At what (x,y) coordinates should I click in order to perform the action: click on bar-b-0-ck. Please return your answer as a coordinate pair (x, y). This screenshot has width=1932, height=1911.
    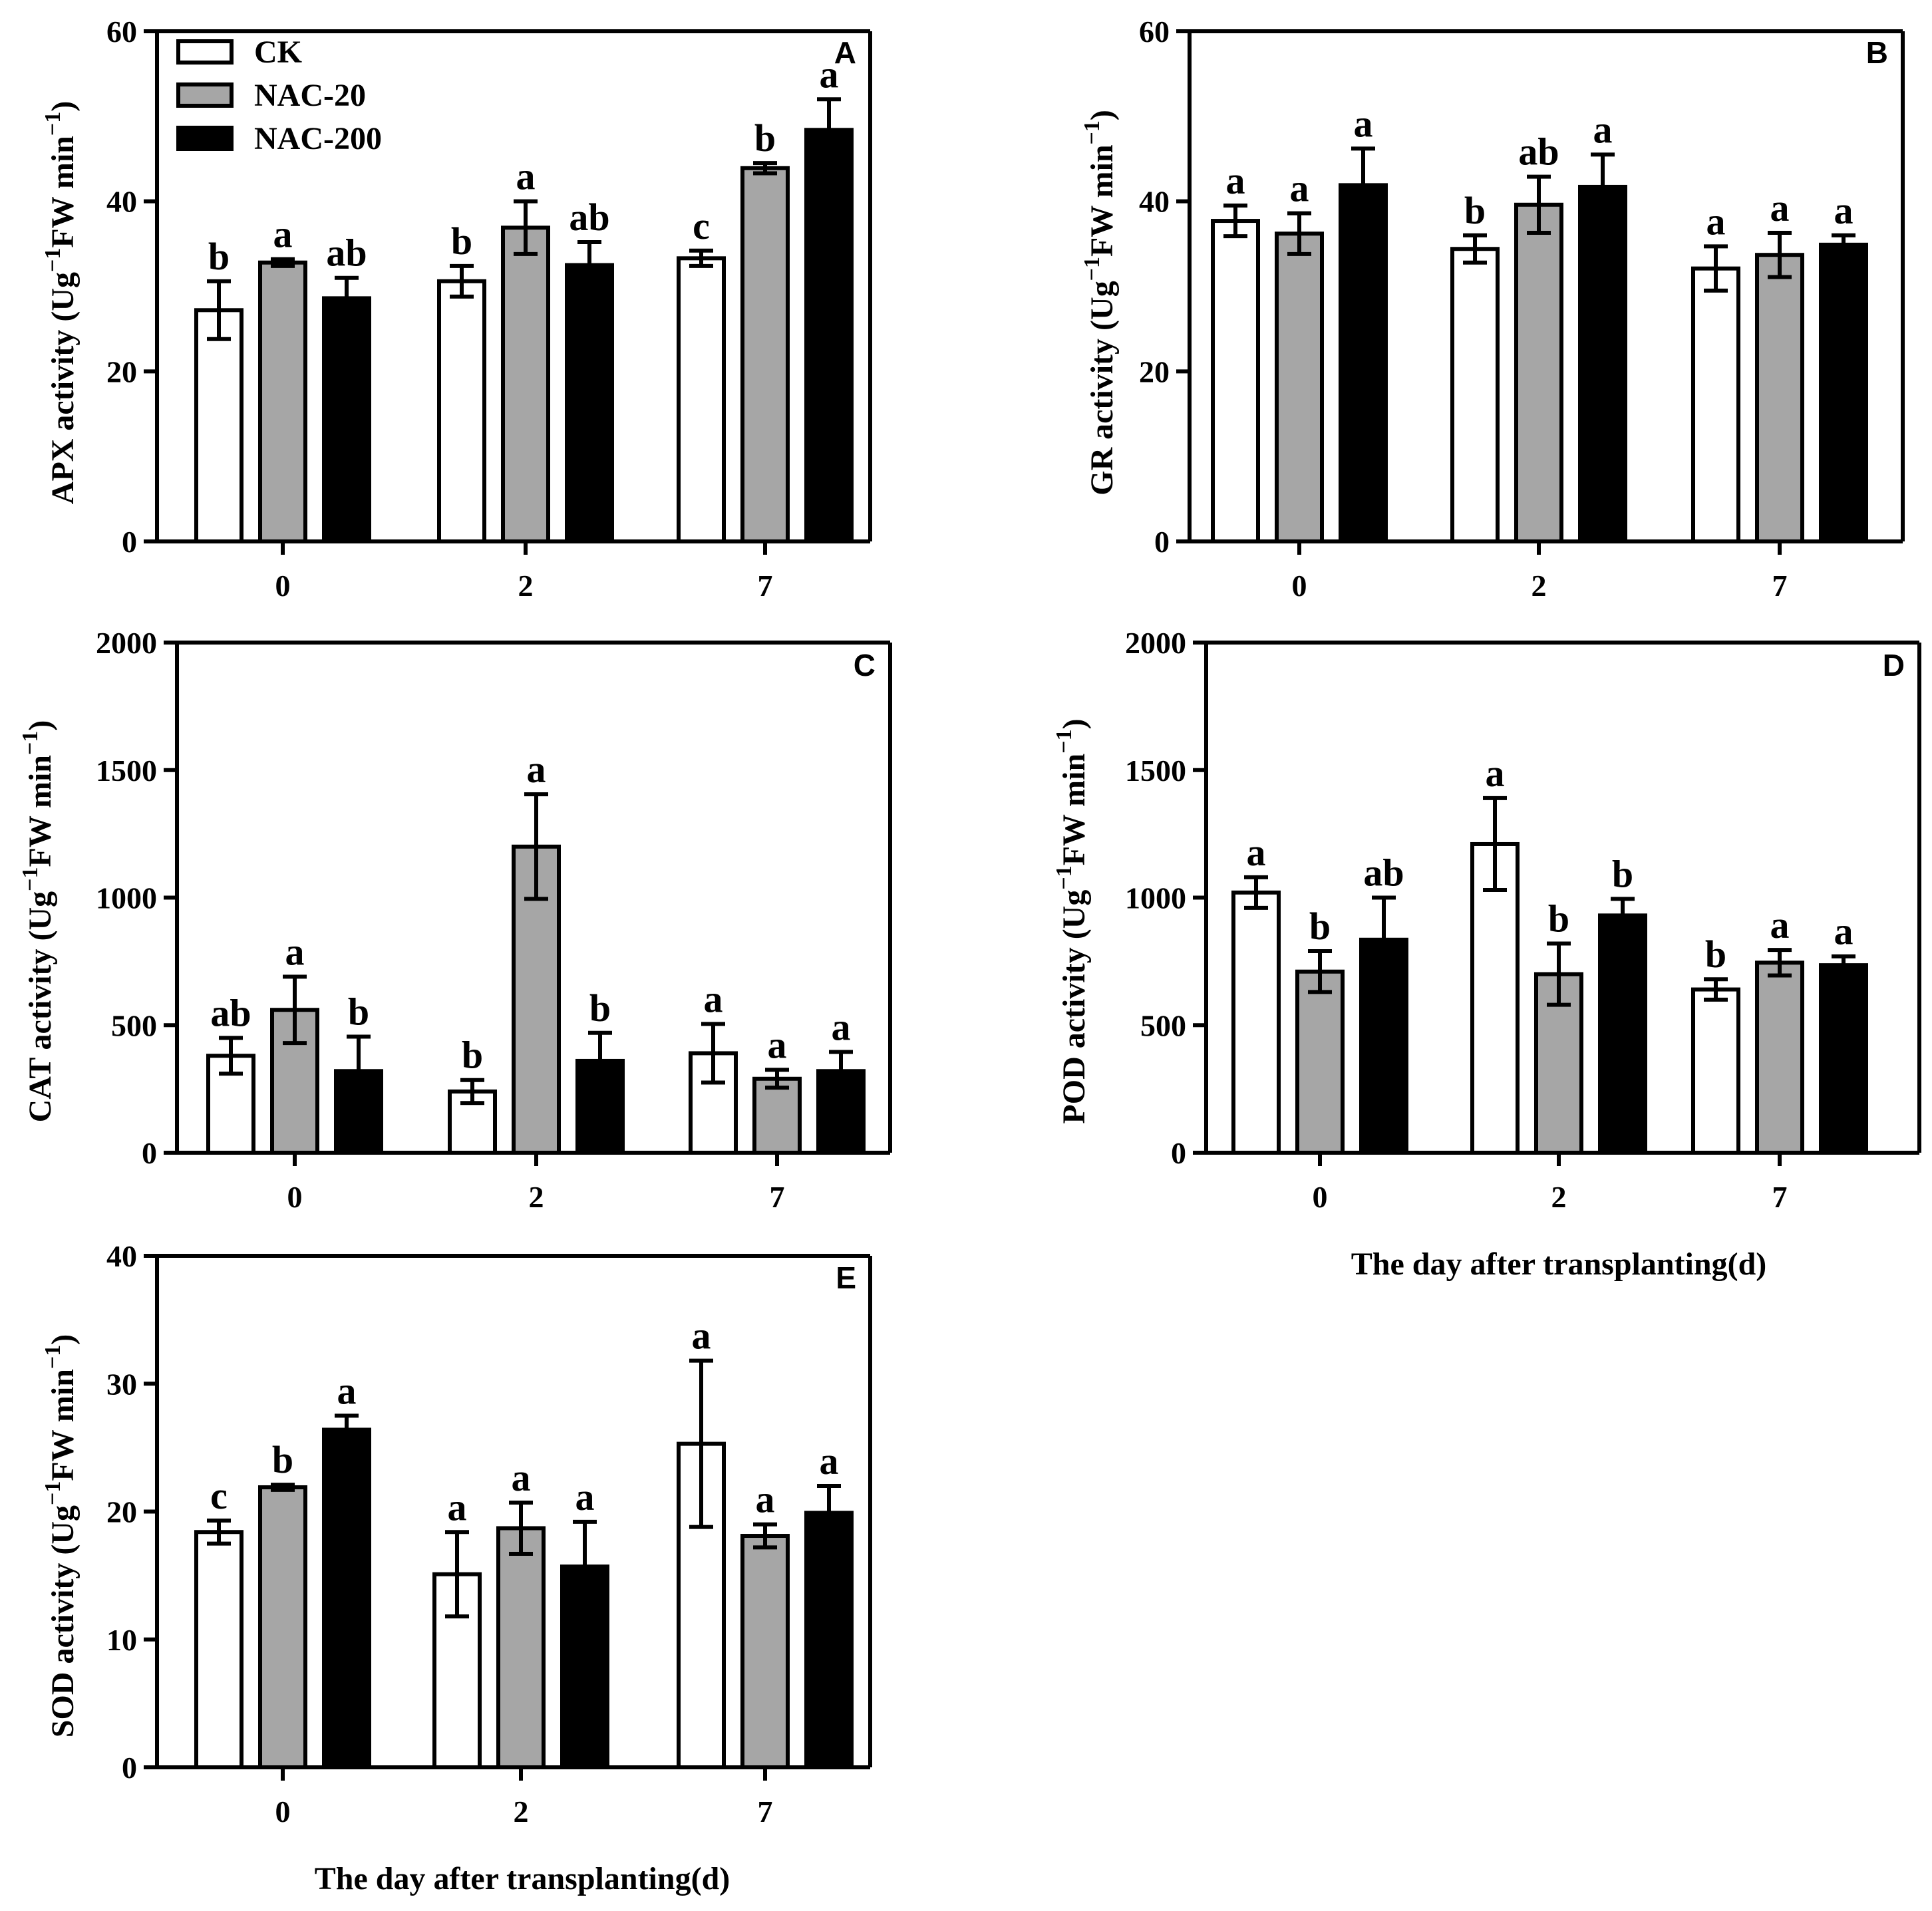
    Looking at the image, I should click on (1235, 381).